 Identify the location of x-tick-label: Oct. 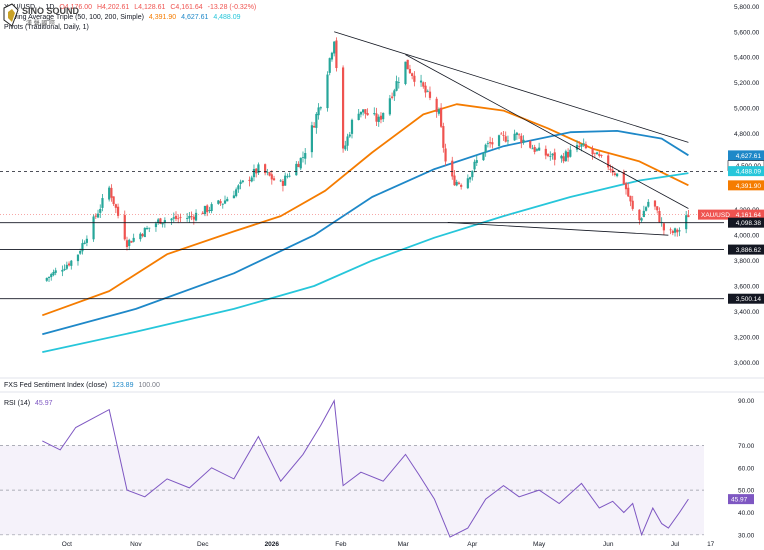
(67, 544).